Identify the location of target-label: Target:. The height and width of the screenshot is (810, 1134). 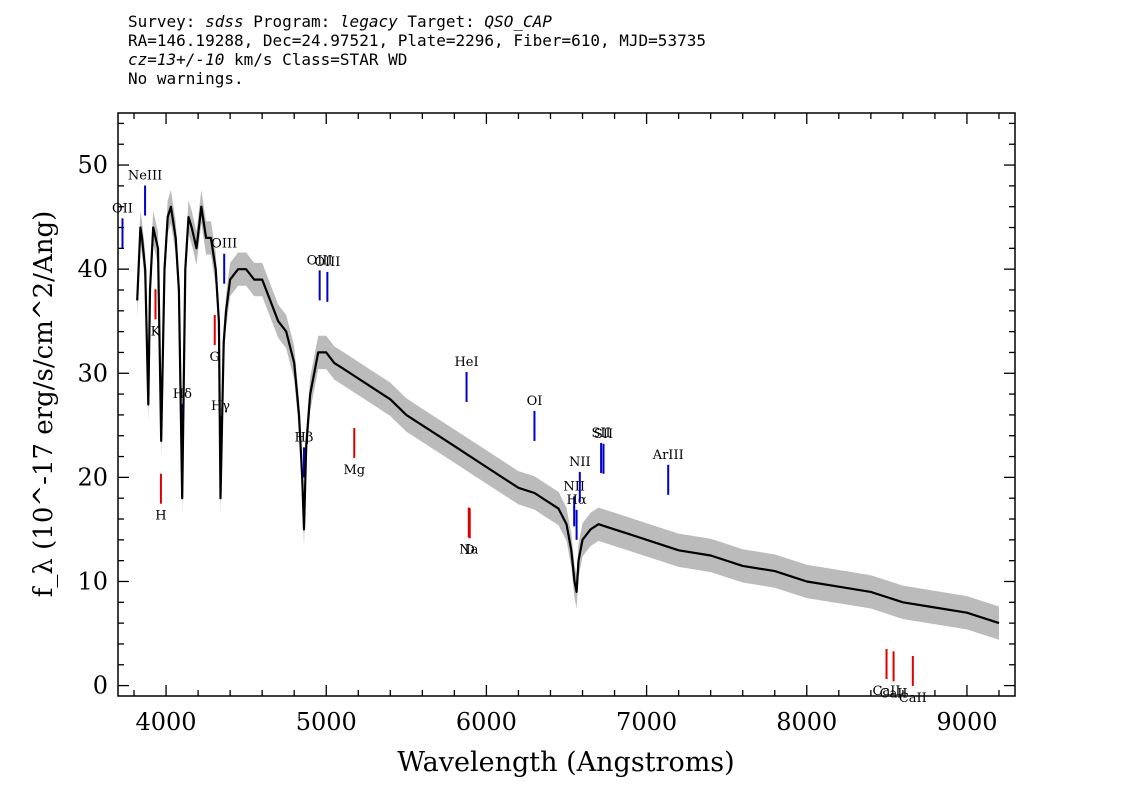
(441, 21).